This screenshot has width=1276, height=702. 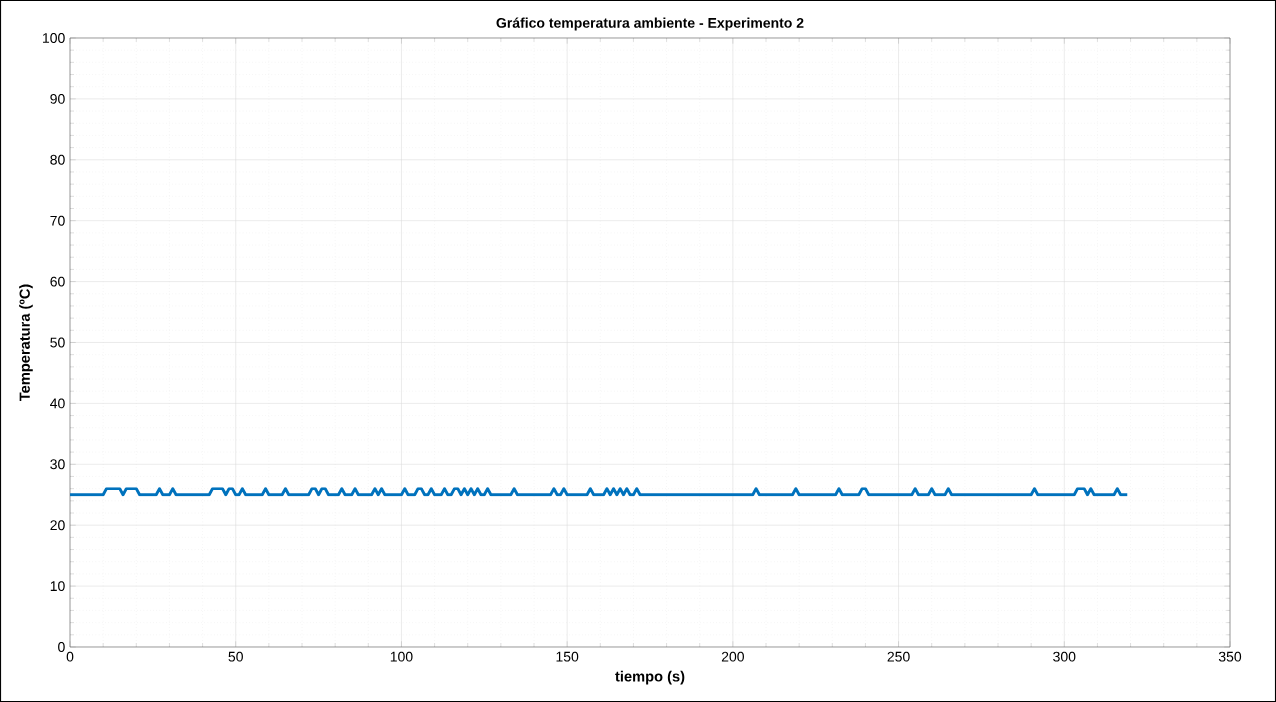 I want to click on y-tick-label: 90, so click(x=57, y=98).